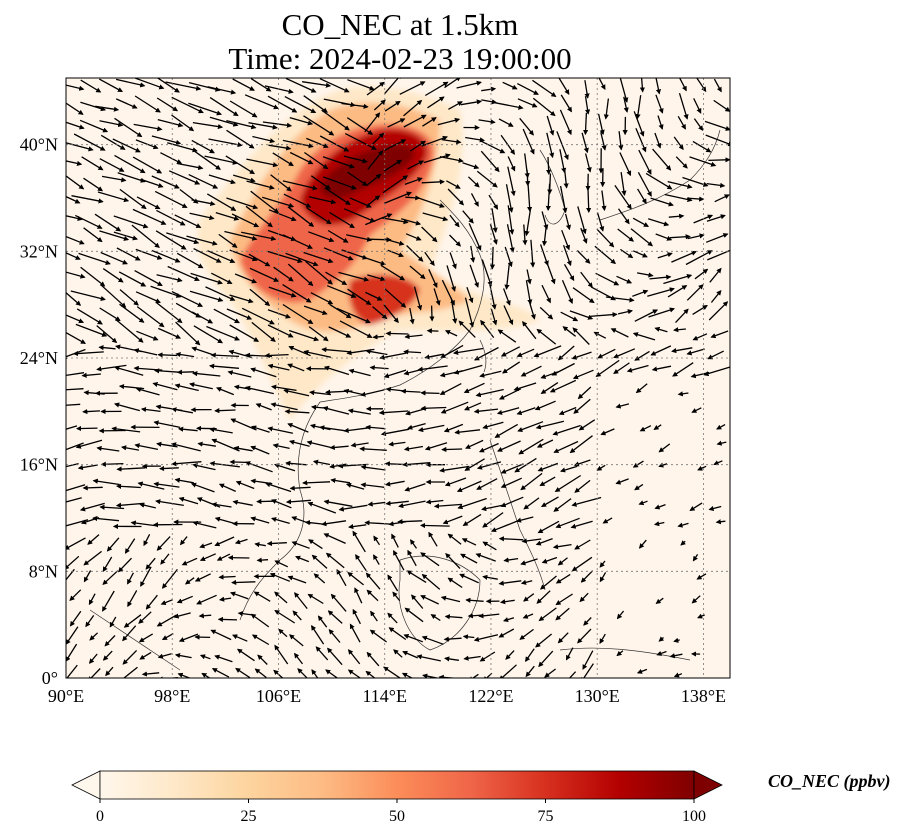 Image resolution: width=920 pixels, height=836 pixels. What do you see at coordinates (384, 696) in the screenshot?
I see `x-tick-label: 114°E` at bounding box center [384, 696].